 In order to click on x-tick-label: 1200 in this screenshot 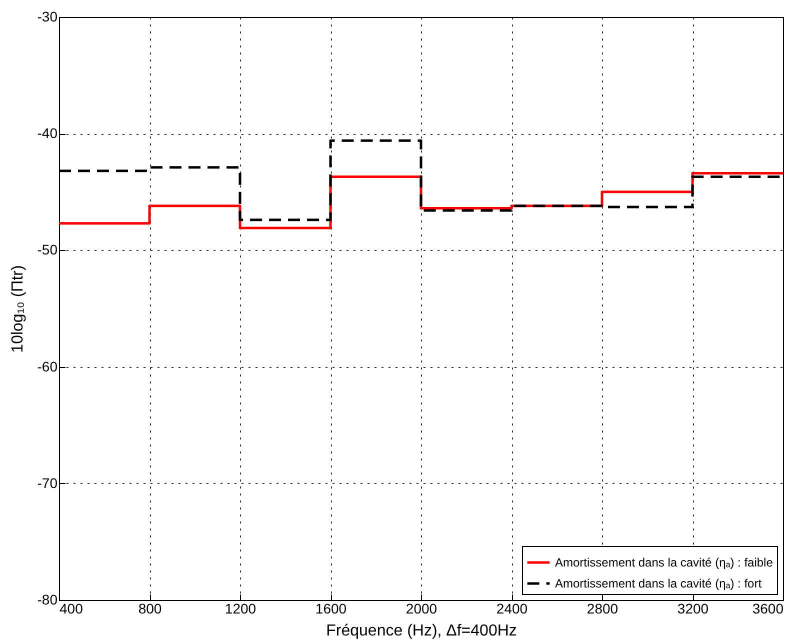, I will do `click(240, 608)`.